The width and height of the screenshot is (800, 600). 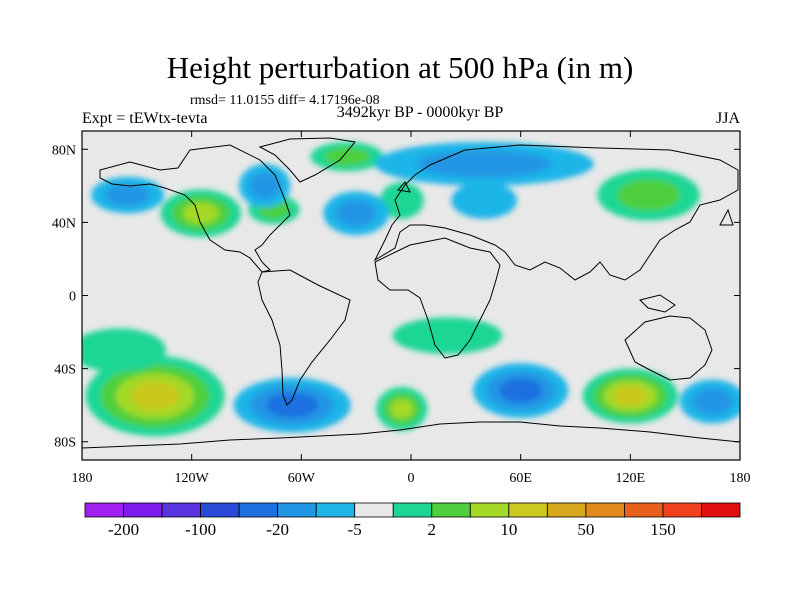 What do you see at coordinates (411, 478) in the screenshot?
I see `lon-label: 0` at bounding box center [411, 478].